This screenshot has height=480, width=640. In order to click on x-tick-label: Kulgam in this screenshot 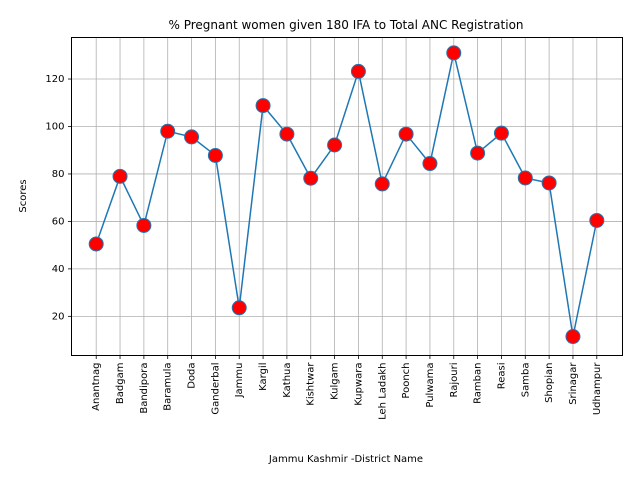, I will do `click(335, 381)`.